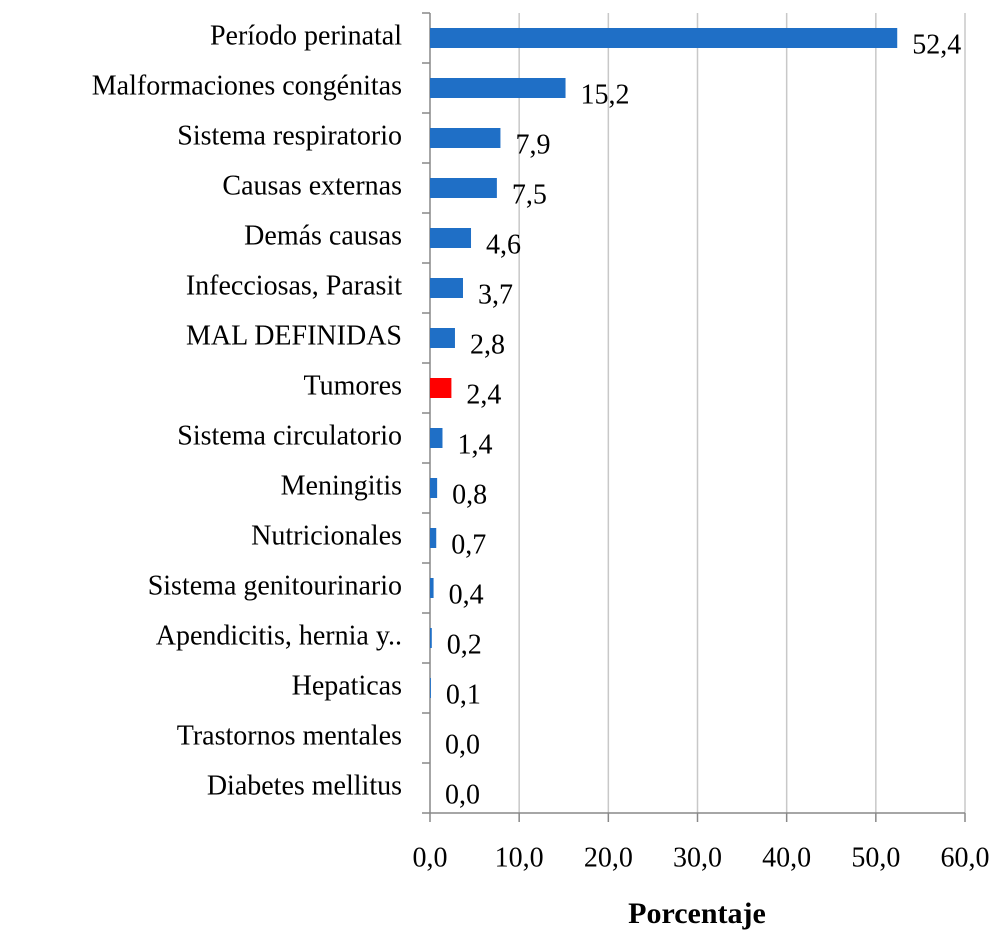 This screenshot has width=1000, height=934. What do you see at coordinates (304, 785) in the screenshot?
I see `y-tick-label: Diabetes mellitus` at bounding box center [304, 785].